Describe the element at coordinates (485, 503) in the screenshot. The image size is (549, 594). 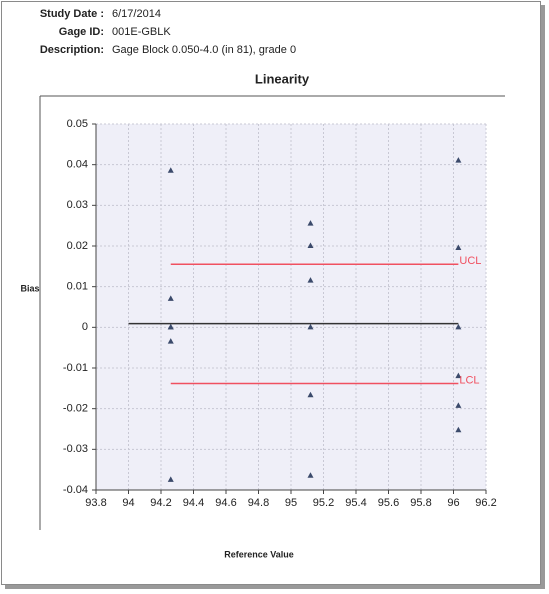
I see `x-tick-label: 96.2` at that location.